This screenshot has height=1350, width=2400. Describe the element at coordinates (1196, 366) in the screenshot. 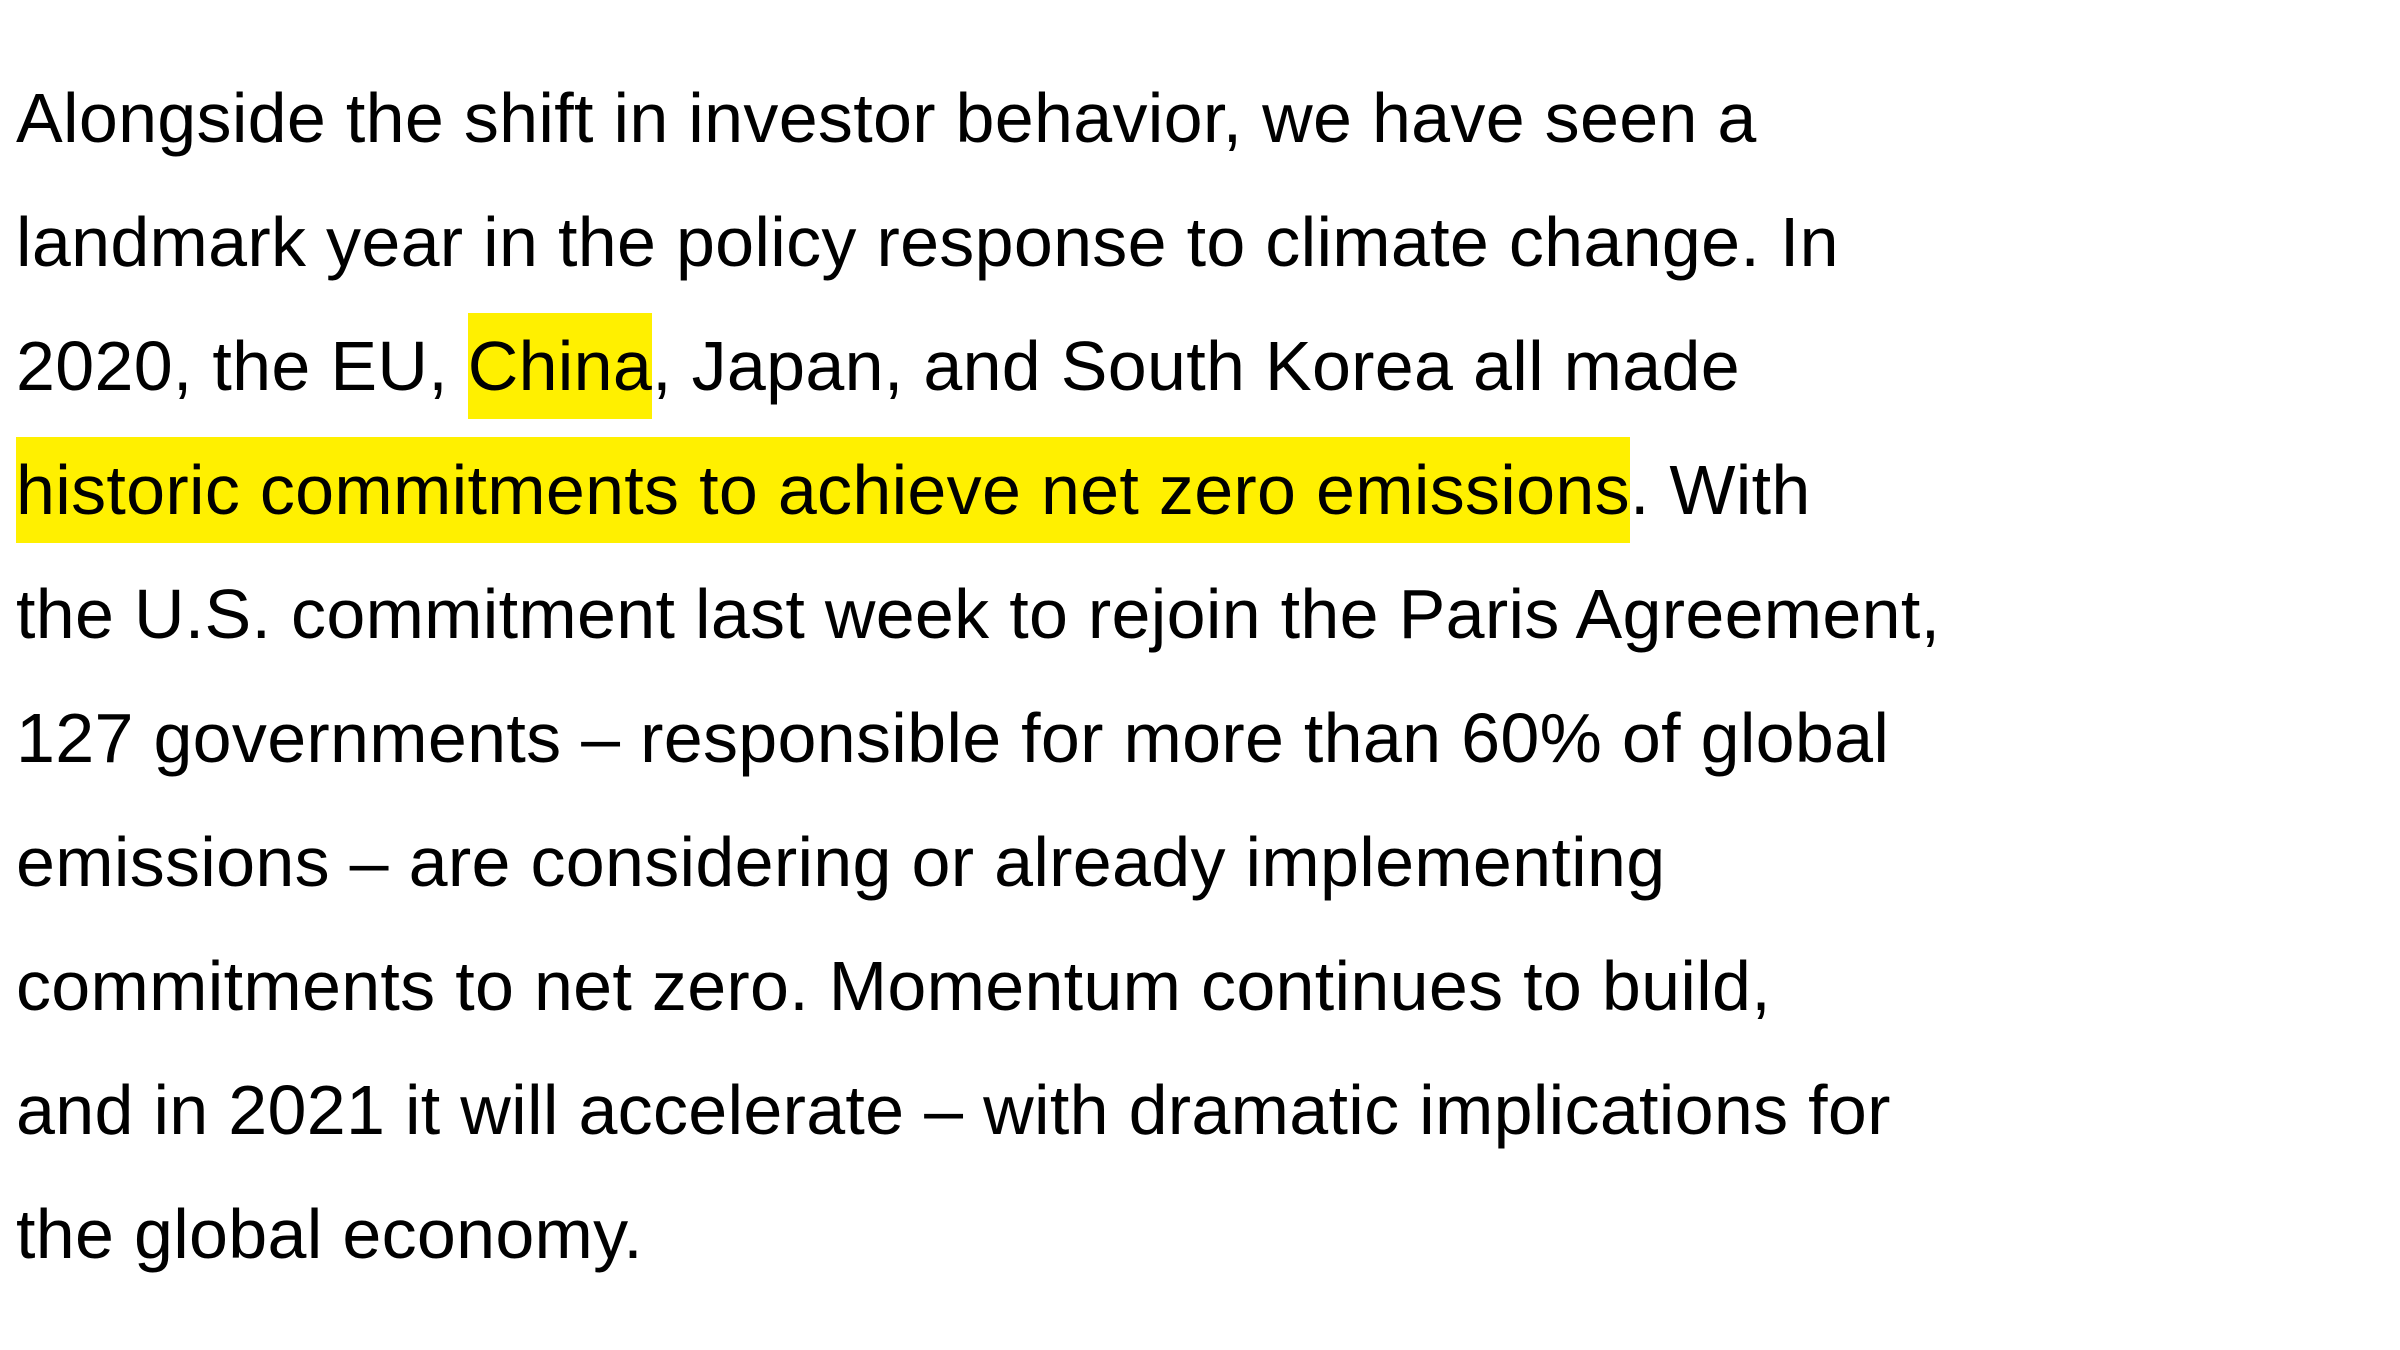

I see `line-3-post-text: , Japan, and South Korea all made` at that location.